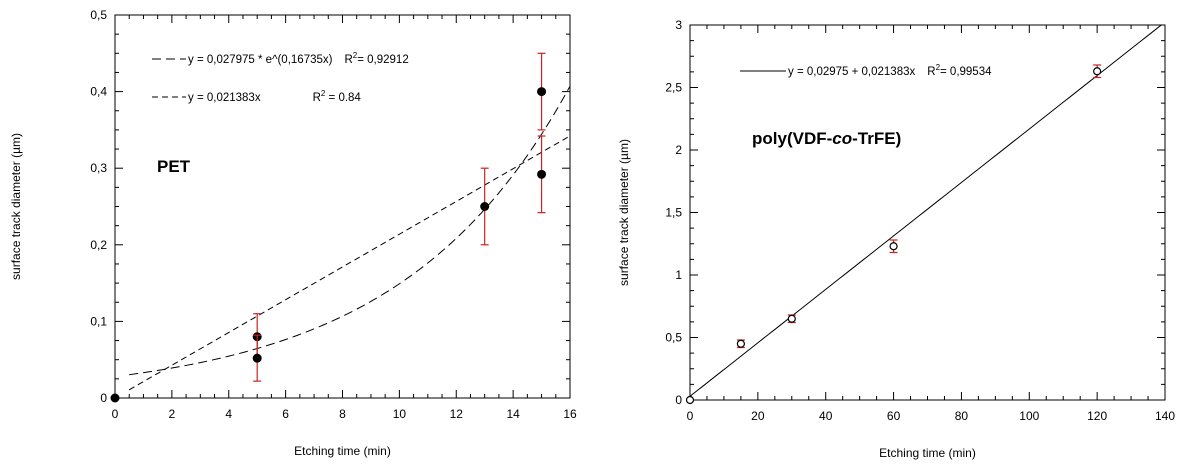 The width and height of the screenshot is (1184, 473). I want to click on legend-r2-value: = 0.84, so click(343, 98).